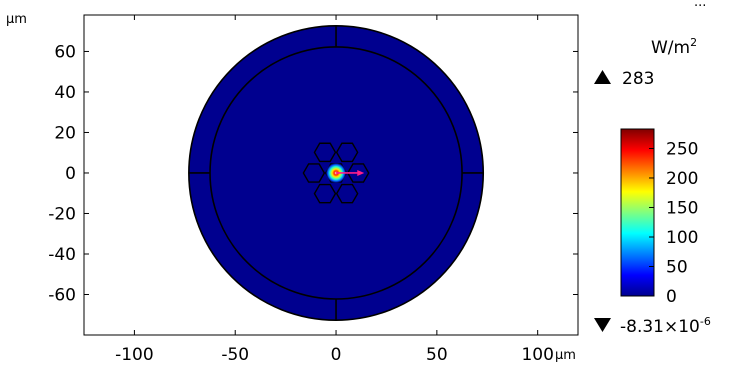 The height and width of the screenshot is (368, 739). I want to click on field-arrow-head, so click(361, 172).